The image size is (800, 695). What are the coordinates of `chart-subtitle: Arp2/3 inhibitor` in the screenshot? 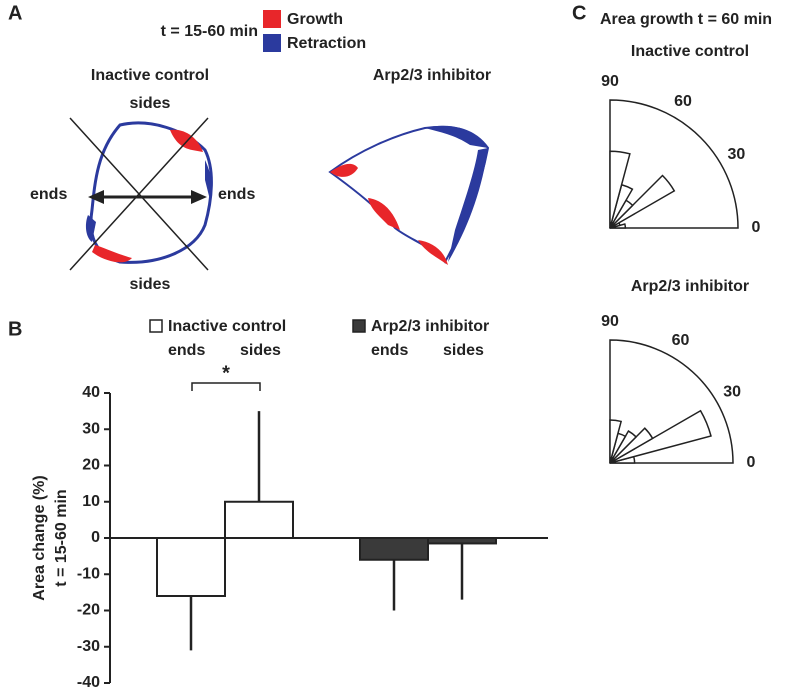 It's located at (690, 286).